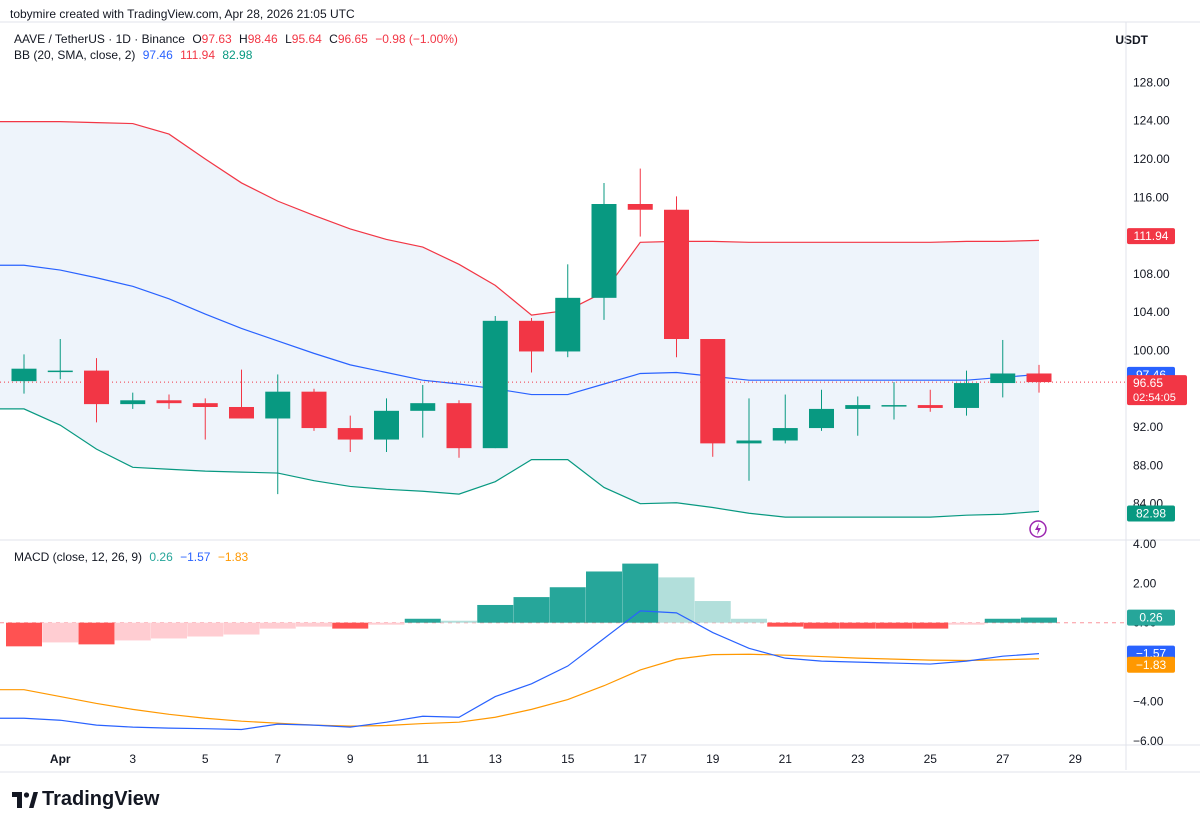  I want to click on ohlc-open-value: 97.63, so click(216, 39).